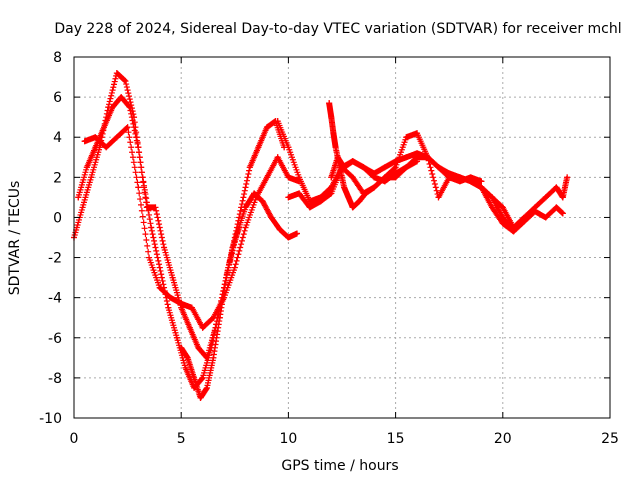 The height and width of the screenshot is (480, 640). I want to click on y-tick-label: 0, so click(57, 218).